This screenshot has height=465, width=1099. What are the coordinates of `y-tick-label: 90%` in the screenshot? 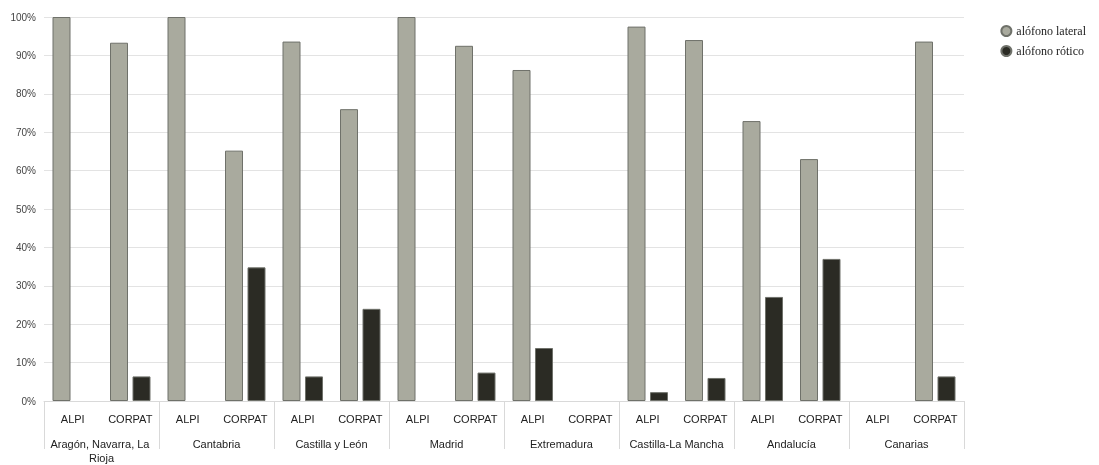 It's located at (26, 55).